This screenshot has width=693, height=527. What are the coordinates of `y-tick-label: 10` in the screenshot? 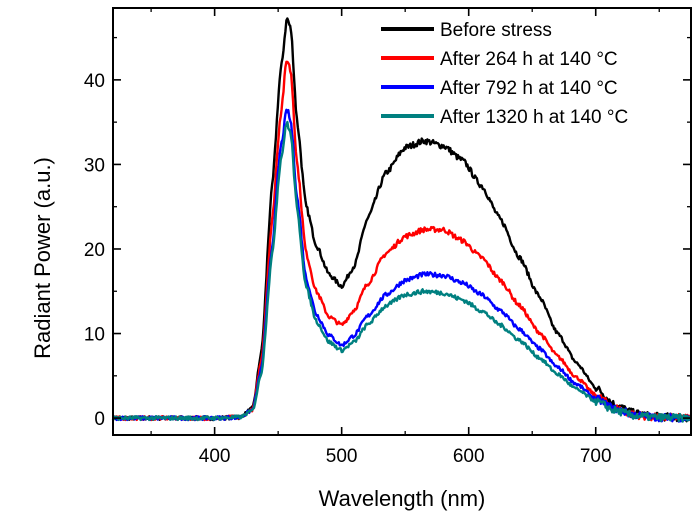 It's located at (94, 335).